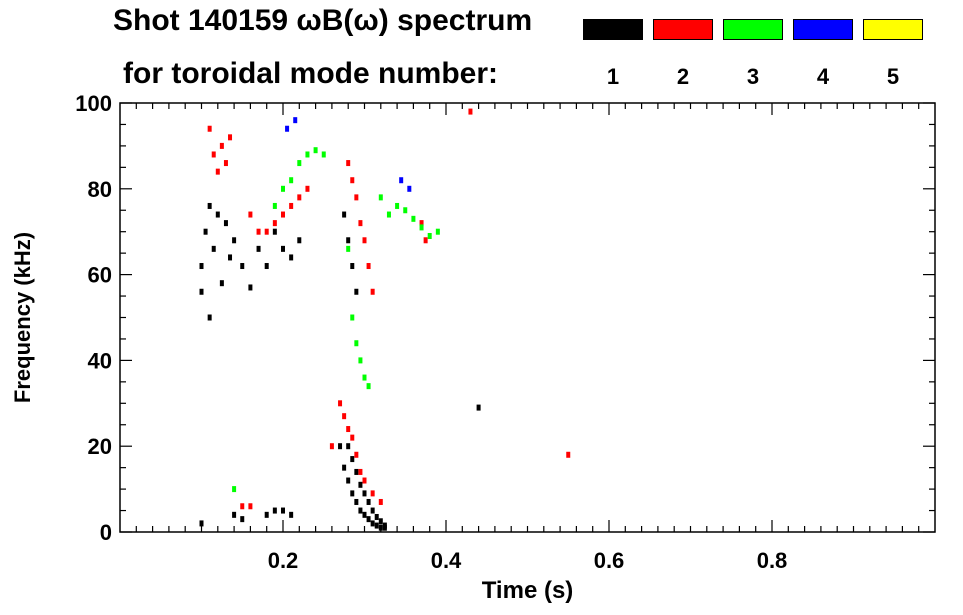  Describe the element at coordinates (352, 317) in the screenshot. I see `spectrum-point-n=3-8` at that location.